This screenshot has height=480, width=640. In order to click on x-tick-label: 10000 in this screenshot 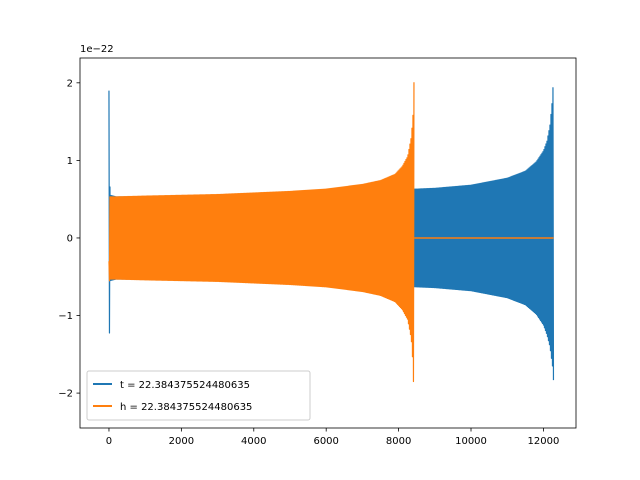, I will do `click(471, 441)`.